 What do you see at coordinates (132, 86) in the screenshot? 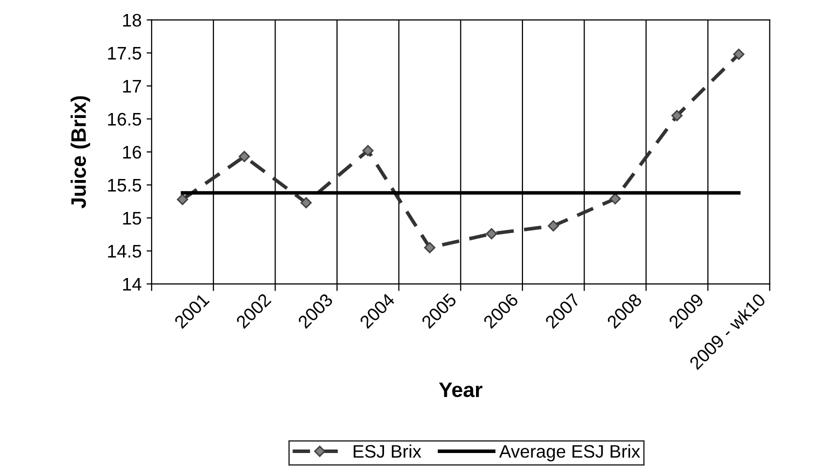
I see `y-tick-label: 17` at bounding box center [132, 86].